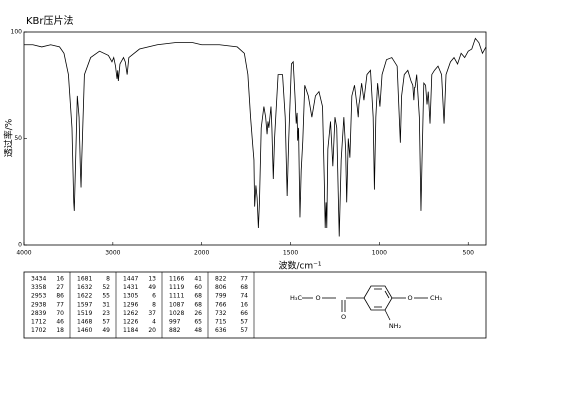  What do you see at coordinates (176, 287) in the screenshot?
I see `peak-wavenumber: 1119` at bounding box center [176, 287].